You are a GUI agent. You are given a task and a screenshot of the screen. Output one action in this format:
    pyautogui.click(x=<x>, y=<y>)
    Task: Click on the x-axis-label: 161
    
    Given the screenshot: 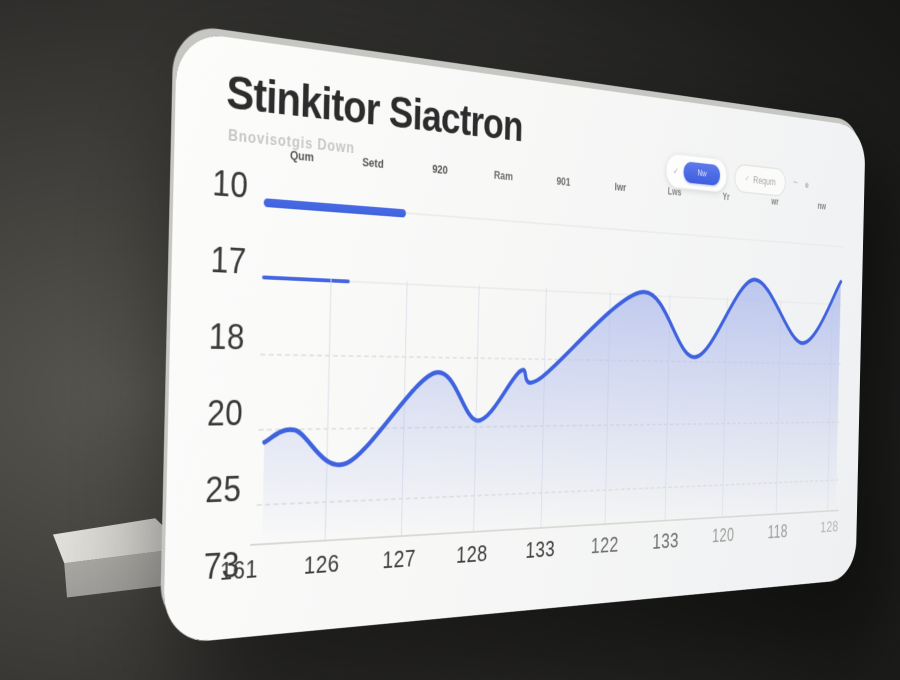 What is the action you would take?
    pyautogui.click(x=239, y=570)
    